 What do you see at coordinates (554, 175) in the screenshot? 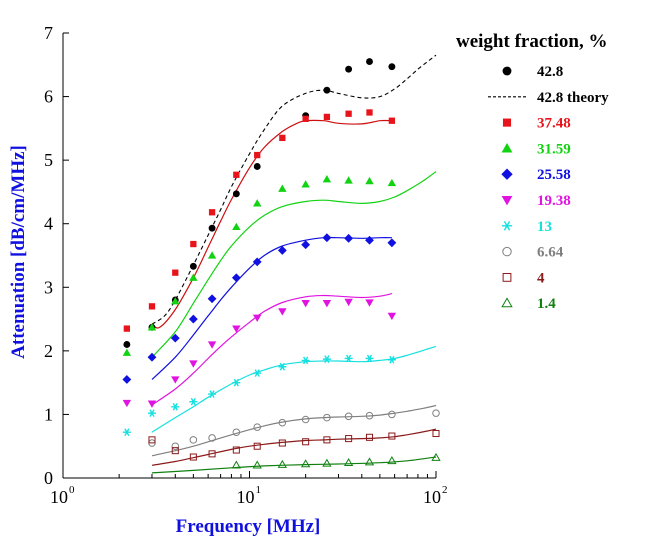
I see `legend-label: 25.58` at bounding box center [554, 175].